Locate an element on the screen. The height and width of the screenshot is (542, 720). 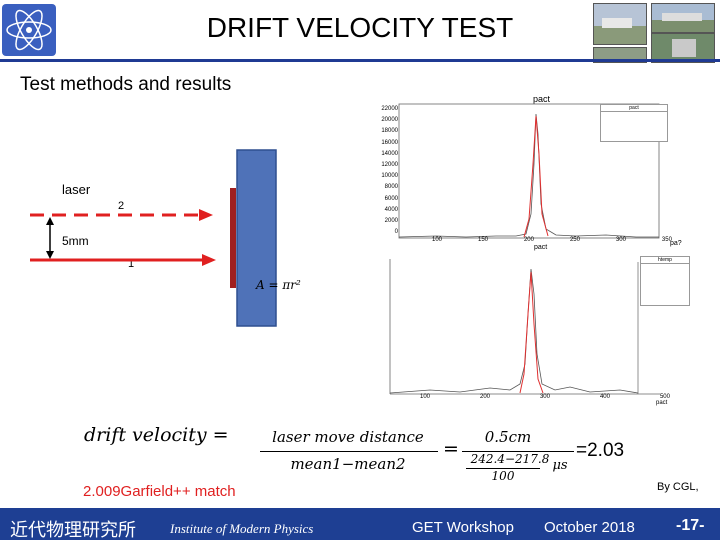
distance-arrowhead-bottom is located at coordinates (50, 255).